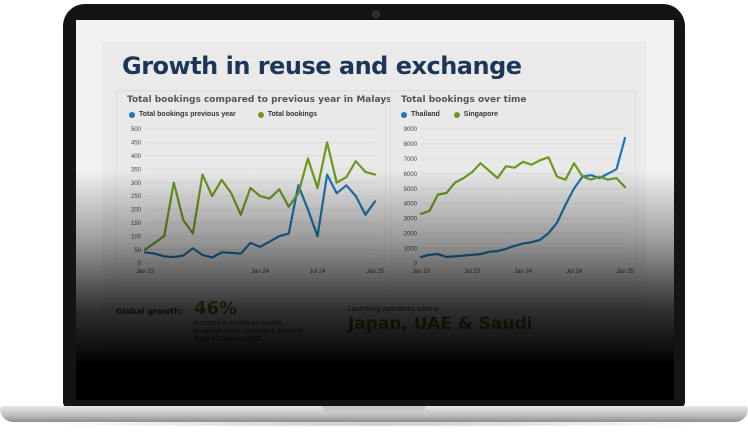 The image size is (748, 445). Describe the element at coordinates (425, 114) in the screenshot. I see `legend-label-thailand: Thailand` at that location.